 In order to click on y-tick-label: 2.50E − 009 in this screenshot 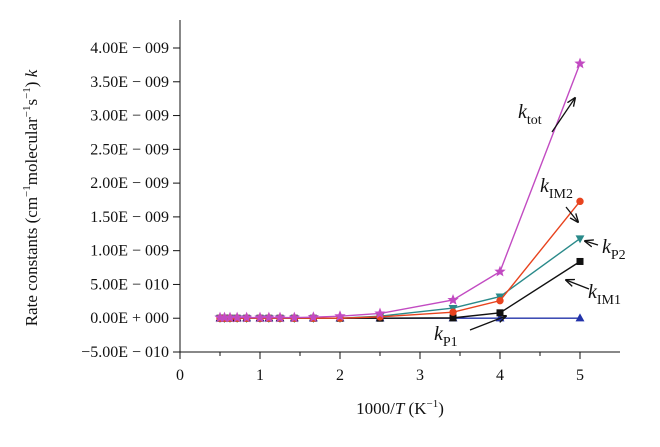, I will do `click(129, 149)`.